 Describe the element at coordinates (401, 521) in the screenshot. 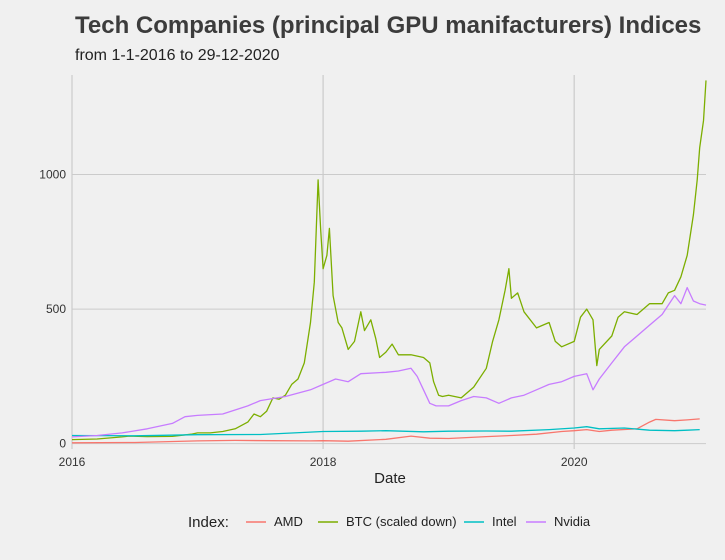

I see `legend-label-btc-scaled-down: BTC (scaled down)` at that location.